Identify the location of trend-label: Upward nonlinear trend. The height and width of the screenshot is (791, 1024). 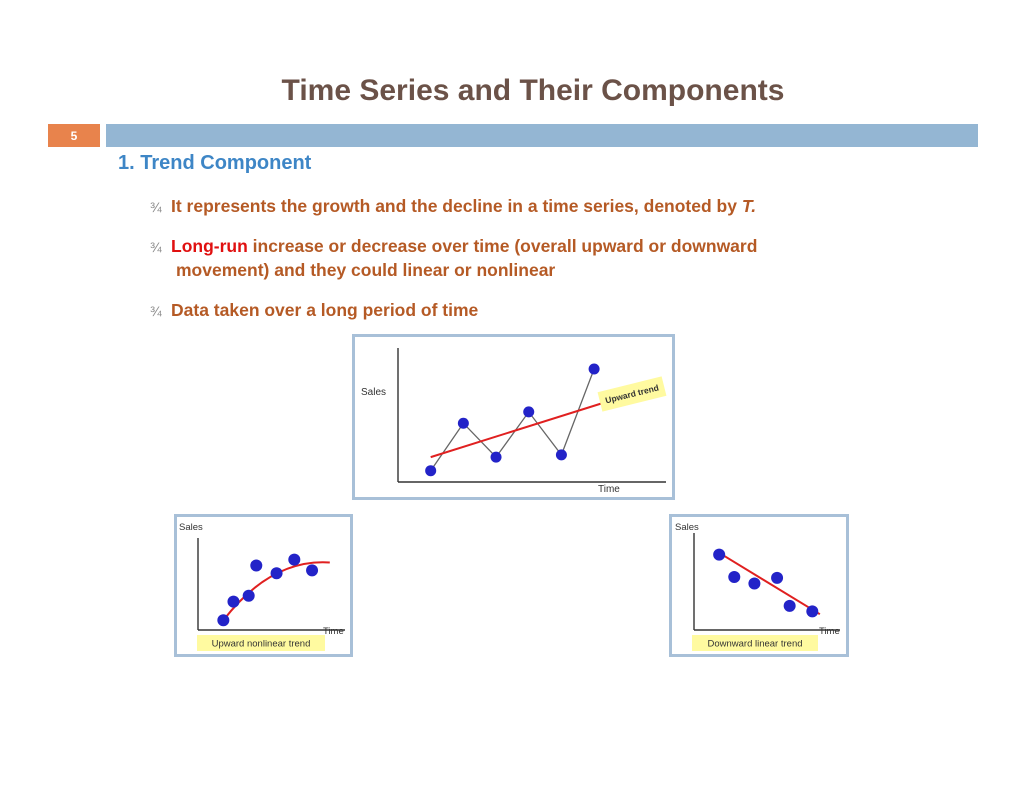
(261, 643).